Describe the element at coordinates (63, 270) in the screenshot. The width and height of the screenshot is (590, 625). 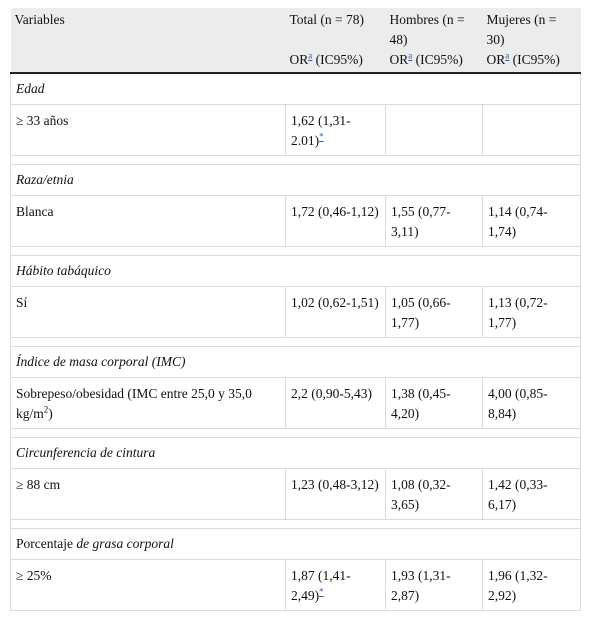
I see `section-name: Hábito tabáquico` at that location.